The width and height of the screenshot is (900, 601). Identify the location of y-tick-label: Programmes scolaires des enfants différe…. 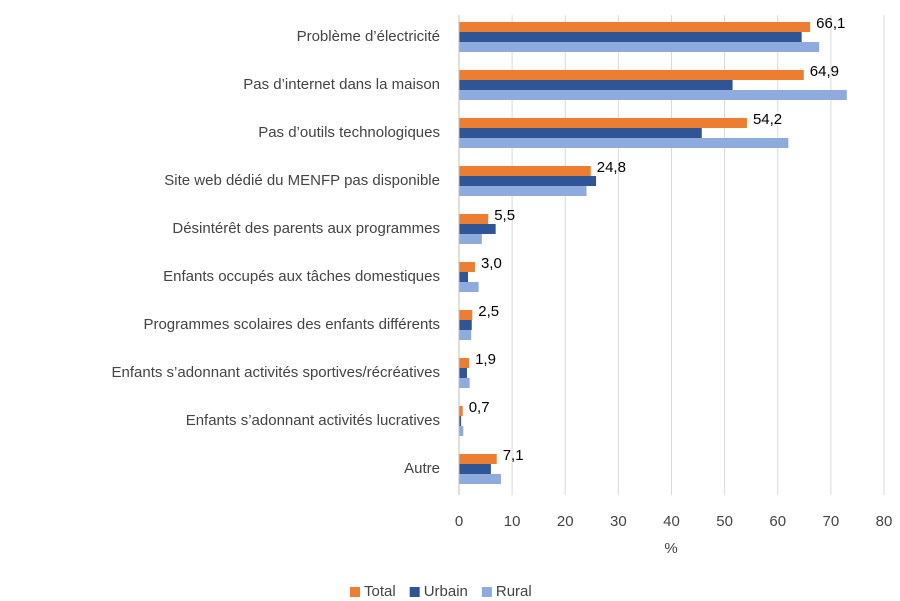
(291, 324).